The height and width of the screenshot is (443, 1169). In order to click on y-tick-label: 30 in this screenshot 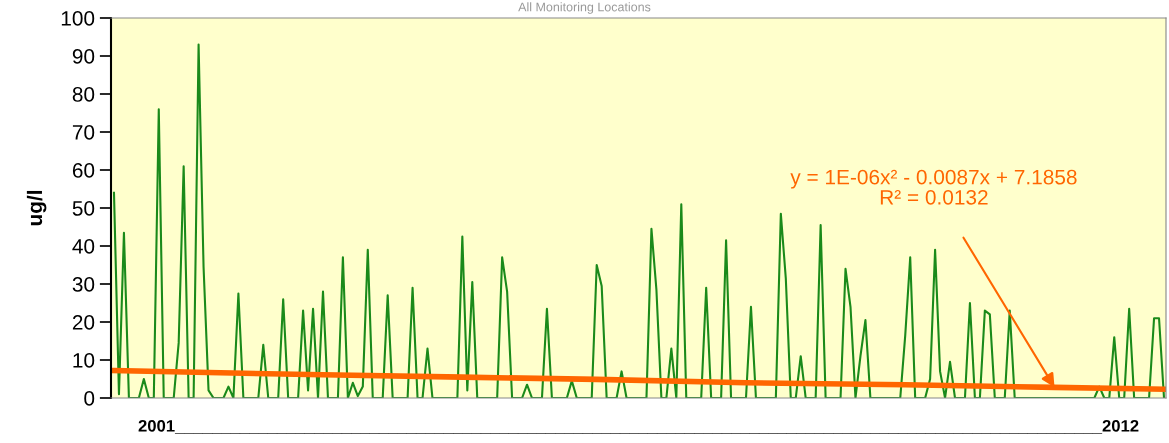, I will do `click(83, 284)`.